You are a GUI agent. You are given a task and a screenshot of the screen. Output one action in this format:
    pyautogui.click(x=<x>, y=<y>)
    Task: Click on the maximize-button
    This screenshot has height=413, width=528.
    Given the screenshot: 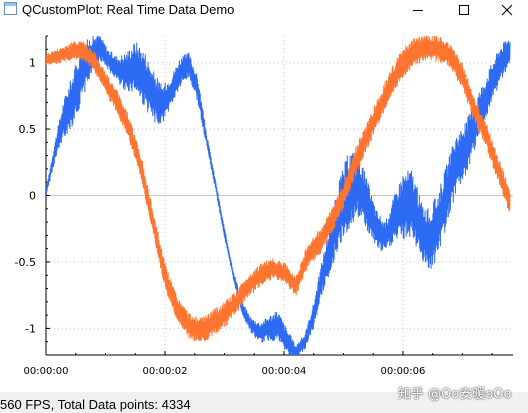 What is the action you would take?
    pyautogui.click(x=464, y=10)
    